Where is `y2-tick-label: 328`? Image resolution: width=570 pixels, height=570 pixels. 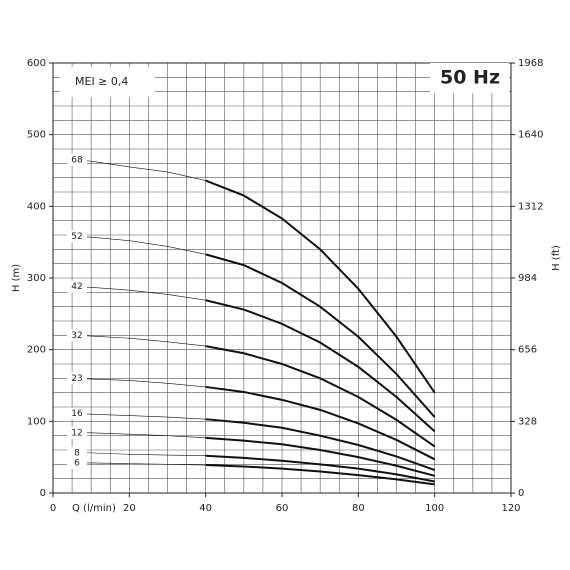 y2-tick-label: 328 is located at coordinates (527, 421).